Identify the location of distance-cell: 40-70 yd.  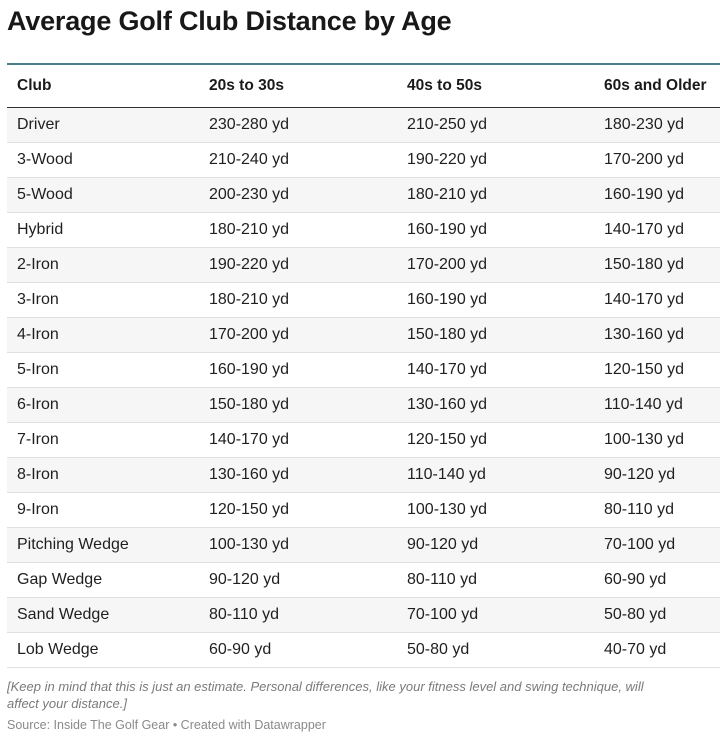
(635, 649).